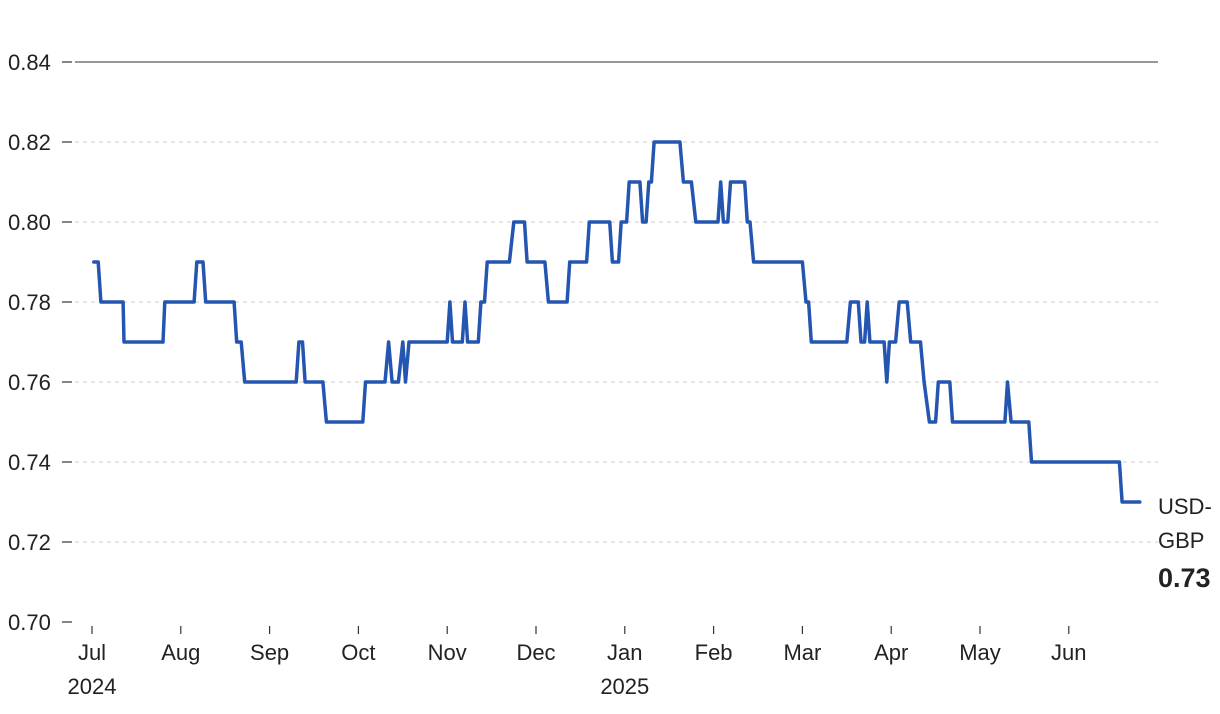  I want to click on x-tick-label: Sep, so click(269, 652).